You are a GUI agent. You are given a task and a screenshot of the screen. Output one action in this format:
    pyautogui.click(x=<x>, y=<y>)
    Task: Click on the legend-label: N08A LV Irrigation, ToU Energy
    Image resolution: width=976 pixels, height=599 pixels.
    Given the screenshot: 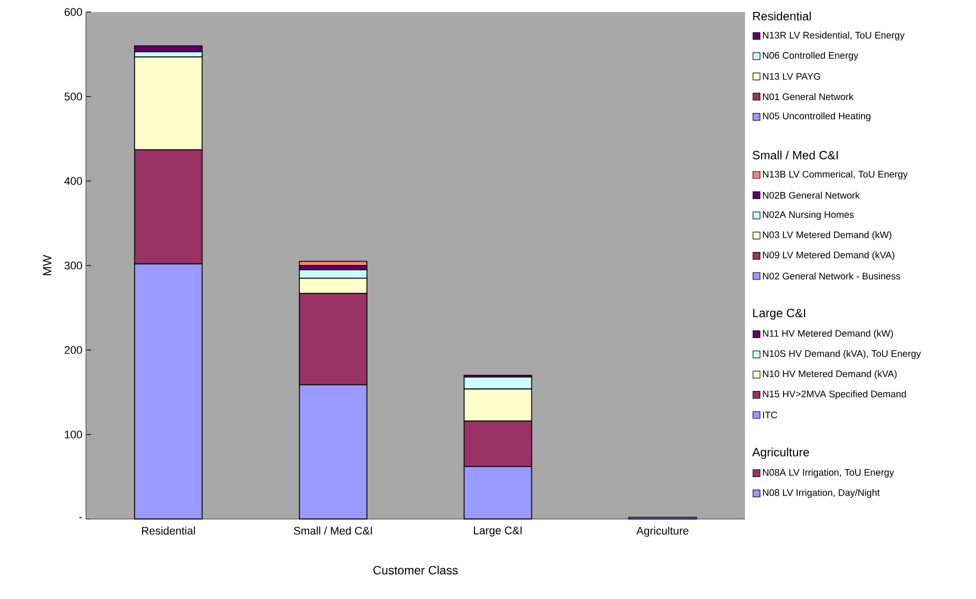 What is the action you would take?
    pyautogui.click(x=828, y=473)
    